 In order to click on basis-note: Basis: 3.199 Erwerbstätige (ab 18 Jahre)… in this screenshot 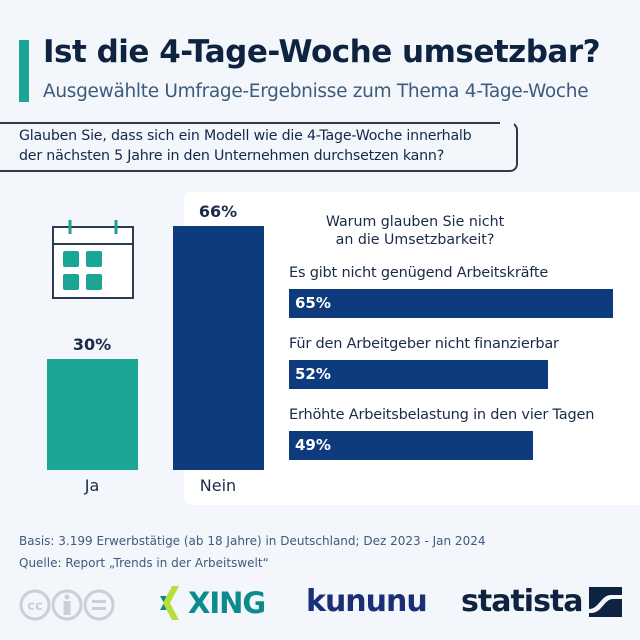, I will do `click(252, 541)`.